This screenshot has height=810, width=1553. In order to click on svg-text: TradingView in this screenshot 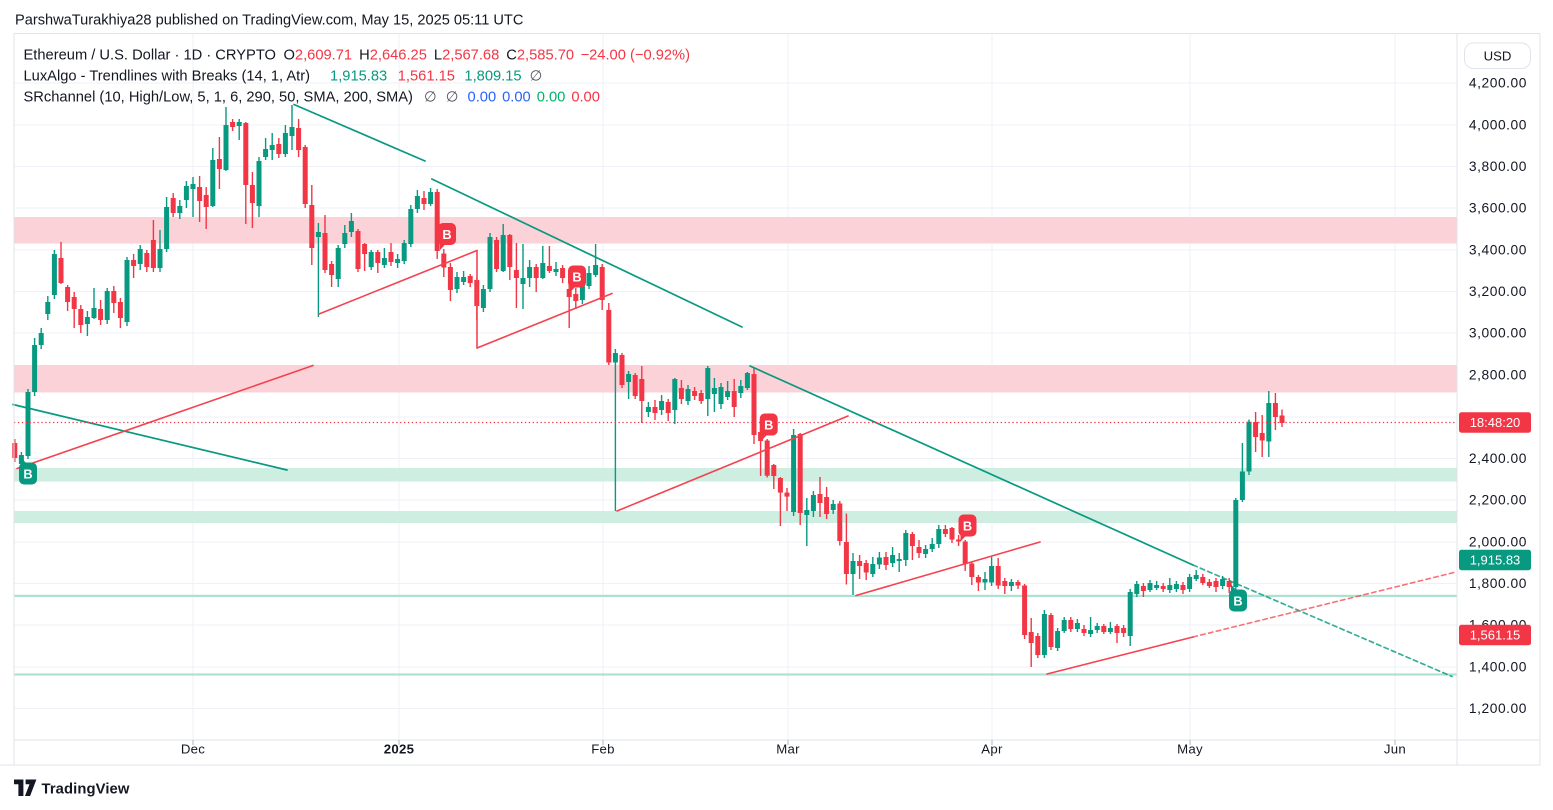, I will do `click(86, 790)`.